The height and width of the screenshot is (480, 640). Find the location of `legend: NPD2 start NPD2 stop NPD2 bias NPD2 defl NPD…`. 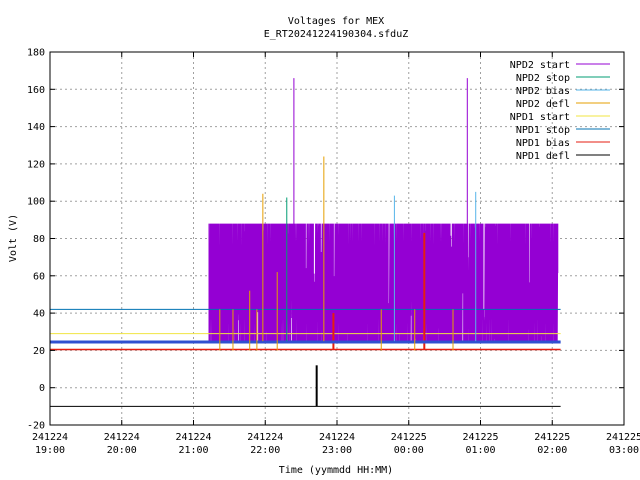

legend: NPD2 start NPD2 stop NPD2 bias NPD2 defl NPD… is located at coordinates (560, 111).